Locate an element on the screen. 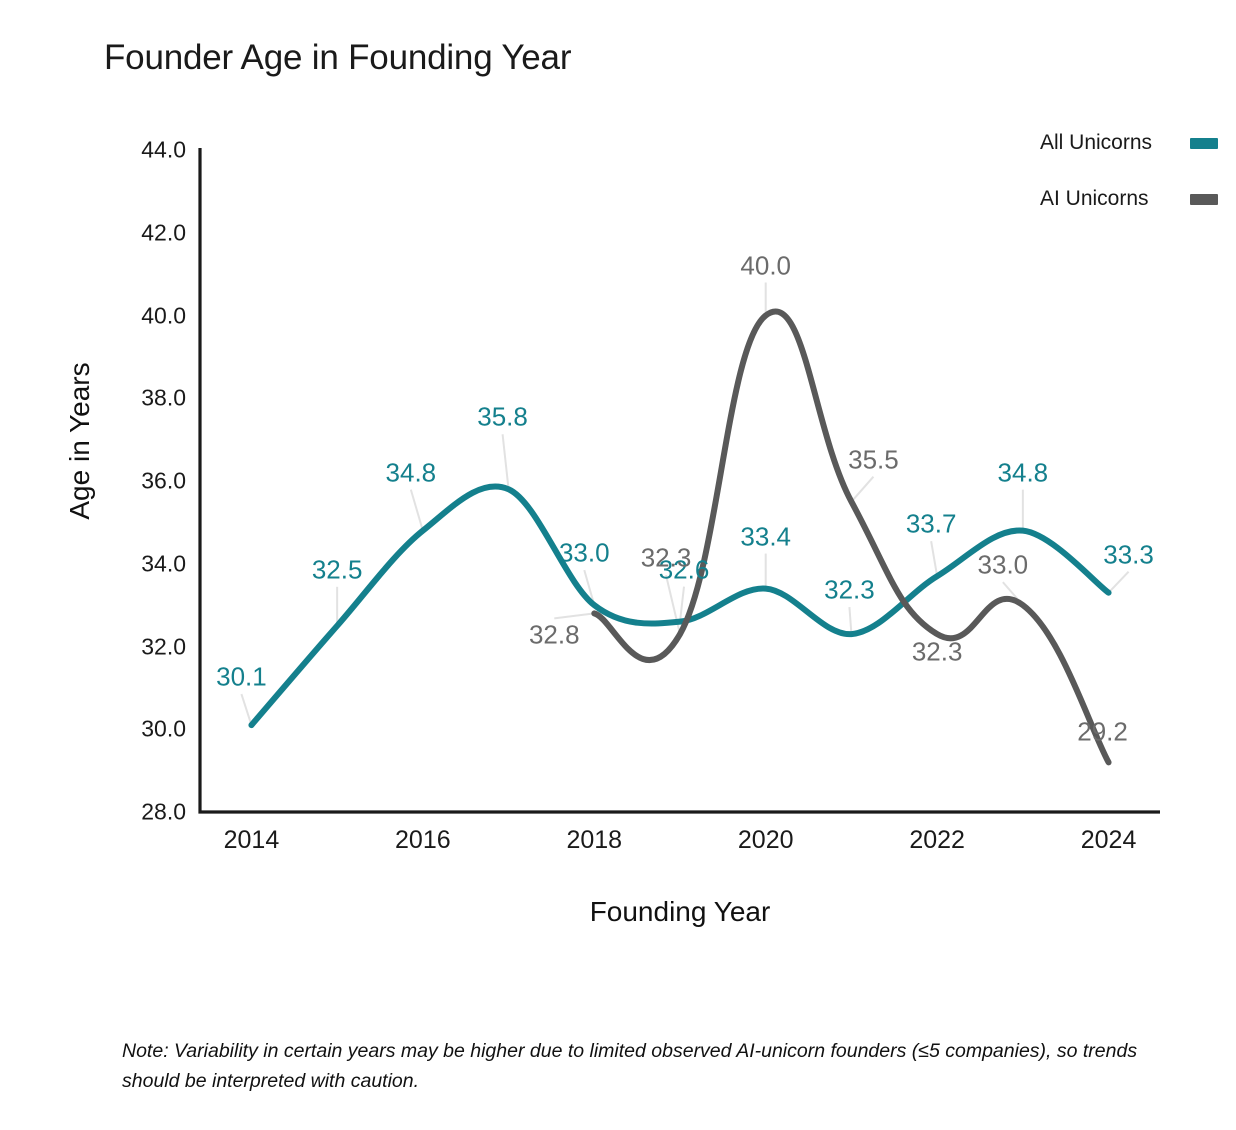 The width and height of the screenshot is (1236, 1130). legend-item-all-unicorns: All Unicorns is located at coordinates (1138, 143).